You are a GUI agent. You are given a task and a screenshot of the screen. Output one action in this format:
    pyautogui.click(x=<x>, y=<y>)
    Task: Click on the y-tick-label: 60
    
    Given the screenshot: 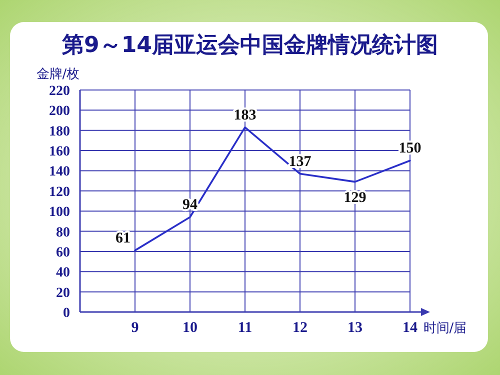 What is the action you would take?
    pyautogui.click(x=63, y=252)
    